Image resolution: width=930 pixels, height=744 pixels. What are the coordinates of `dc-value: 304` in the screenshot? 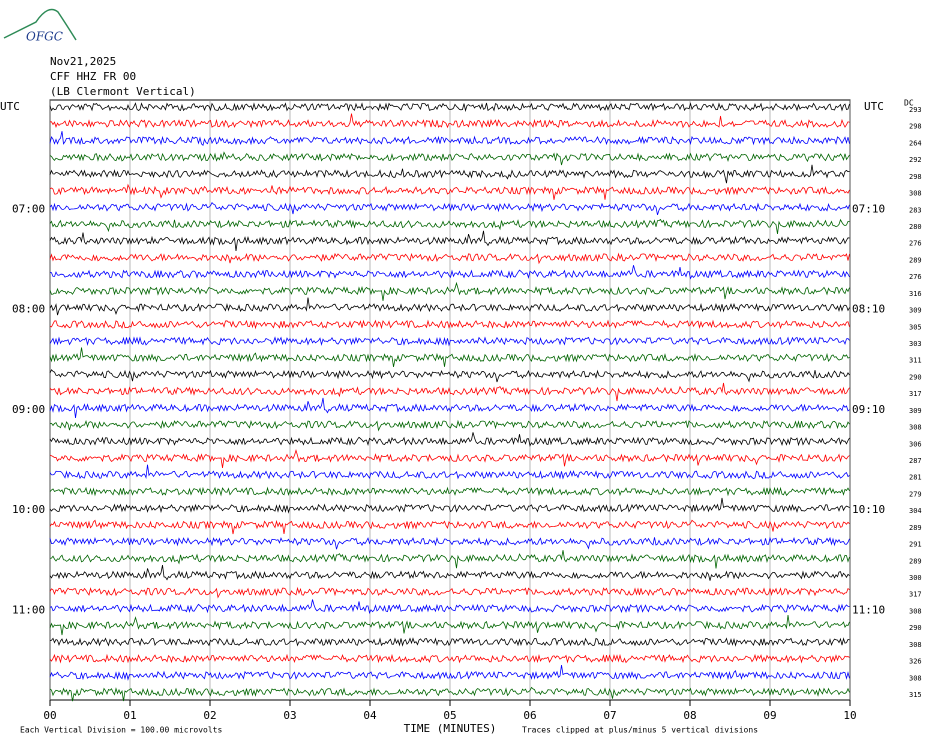 It's located at (915, 511).